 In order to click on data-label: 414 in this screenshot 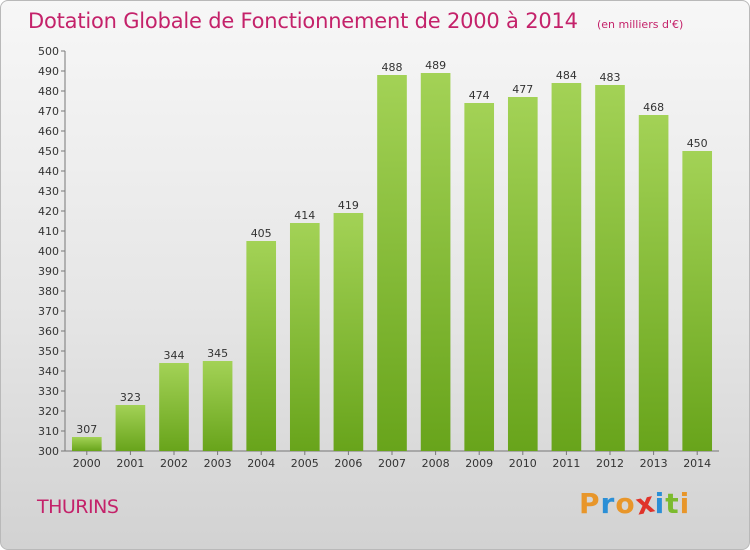, I will do `click(304, 215)`.